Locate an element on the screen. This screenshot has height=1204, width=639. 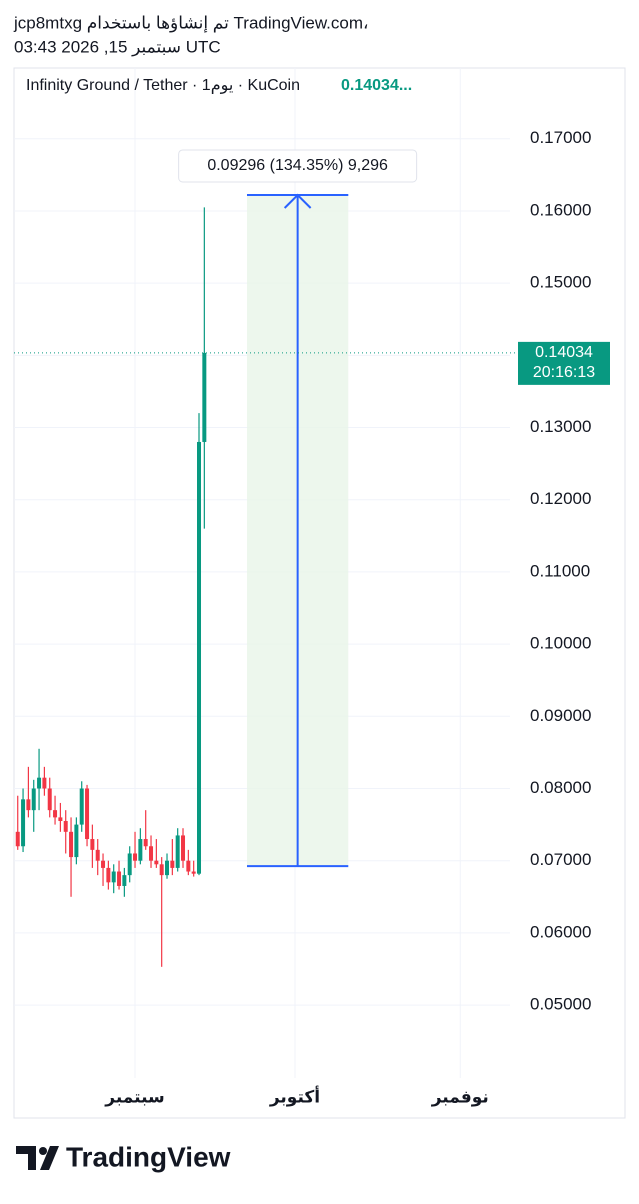
measure-label-box is located at coordinates (298, 166).